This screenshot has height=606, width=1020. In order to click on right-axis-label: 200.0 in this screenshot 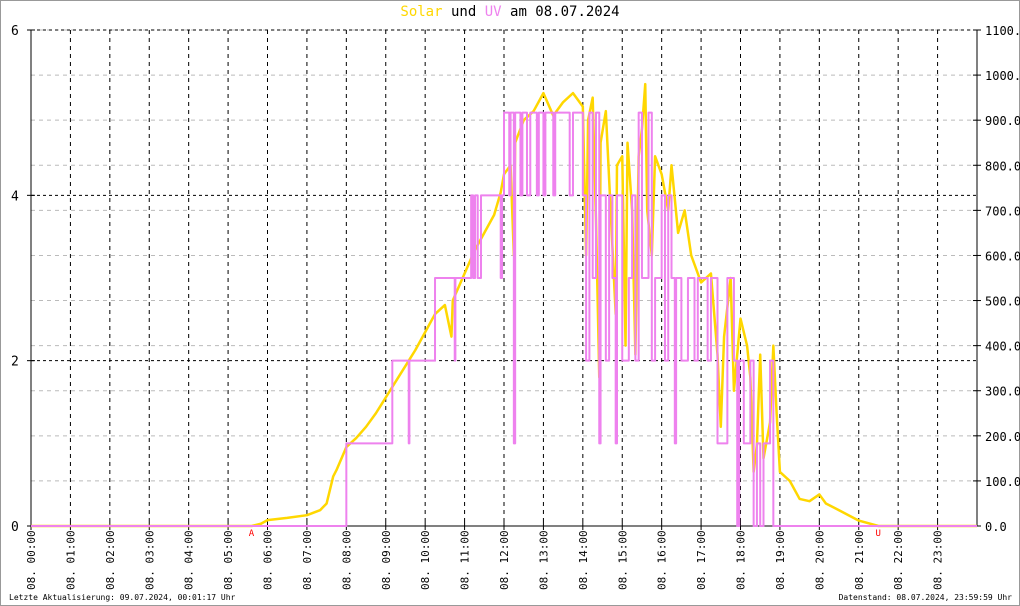, I will do `click(1002, 437)`.